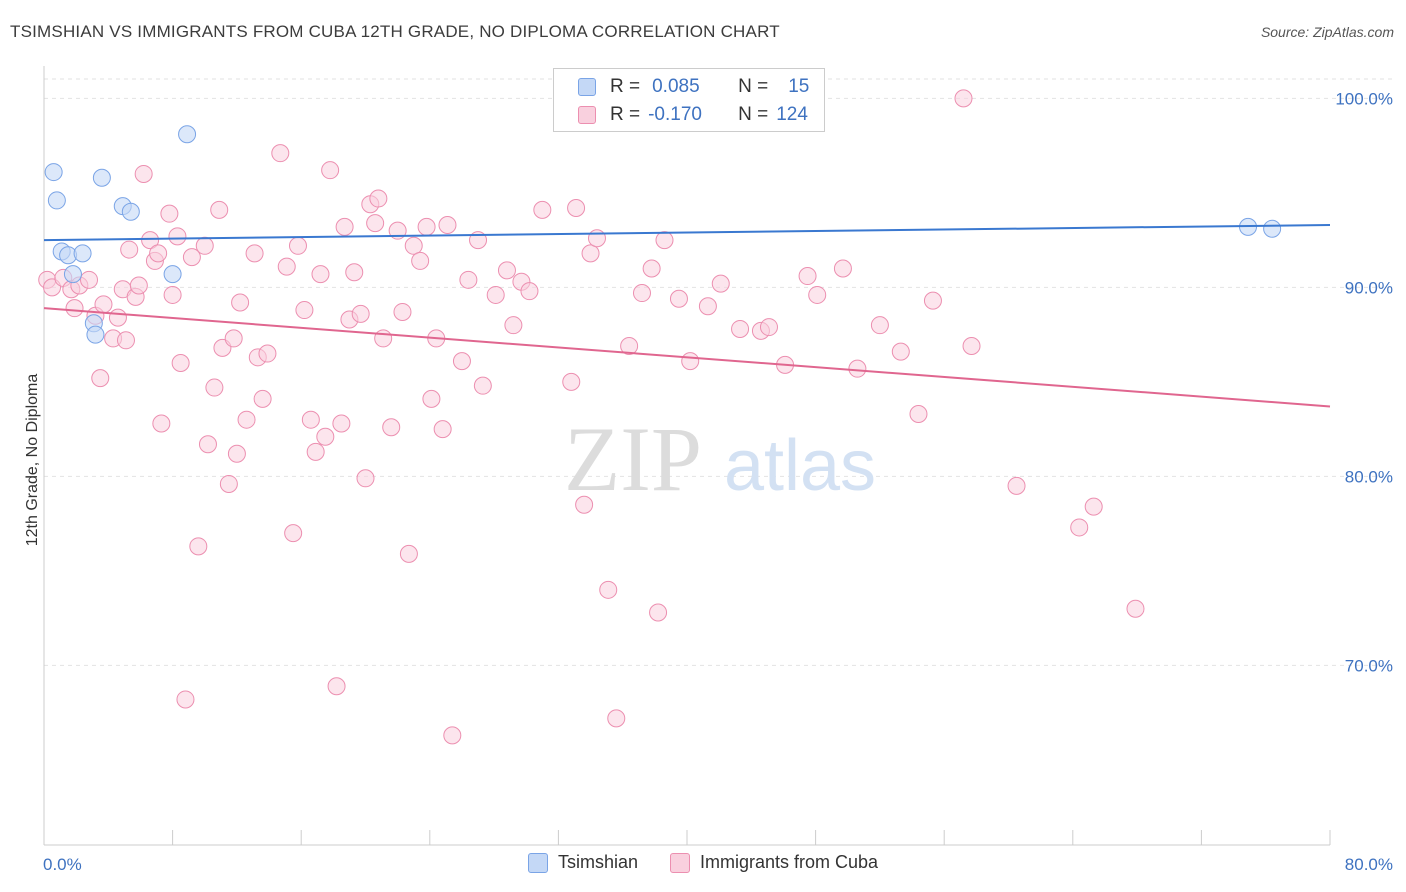  Describe the element at coordinates (1369, 665) in the screenshot. I see `y-tick-label: 70.0%` at that location.